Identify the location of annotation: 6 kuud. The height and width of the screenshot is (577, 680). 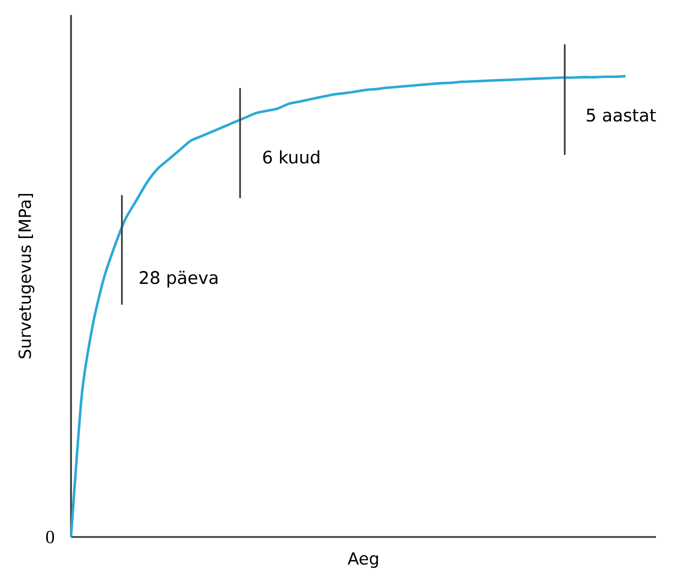
(291, 157).